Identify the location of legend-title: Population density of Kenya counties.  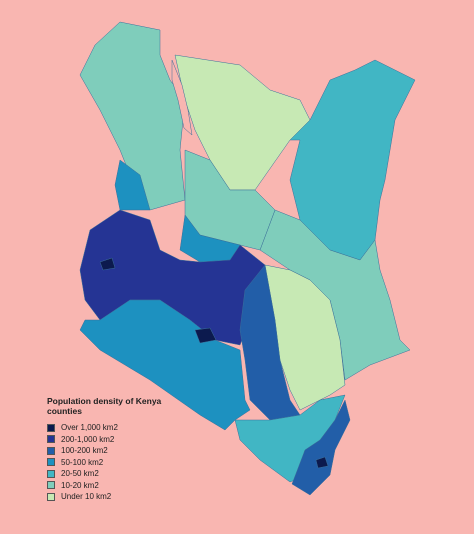
(104, 406).